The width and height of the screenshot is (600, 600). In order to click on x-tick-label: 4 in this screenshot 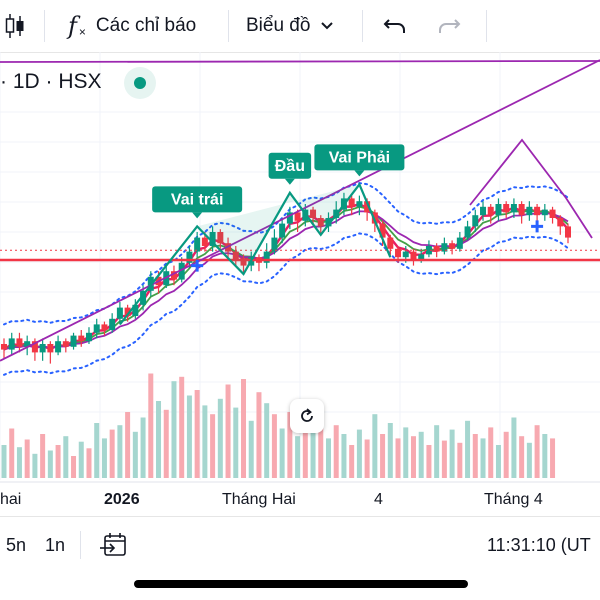, I will do `click(378, 499)`.